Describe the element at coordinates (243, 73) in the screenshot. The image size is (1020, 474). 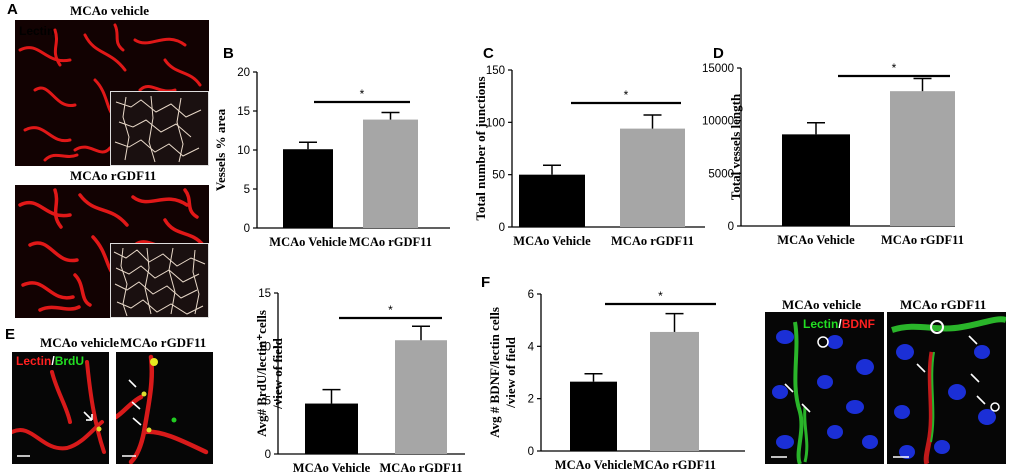
I see `y-tick-label: 20` at that location.